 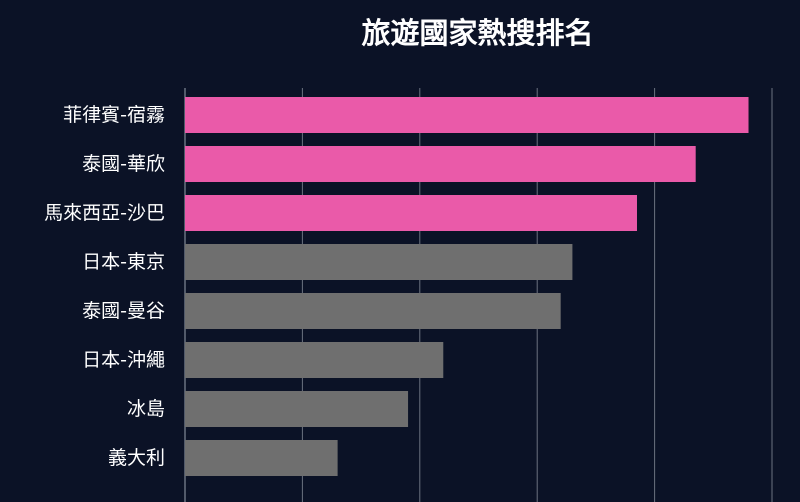 I want to click on category-label-7: 冰島, so click(x=146, y=409).